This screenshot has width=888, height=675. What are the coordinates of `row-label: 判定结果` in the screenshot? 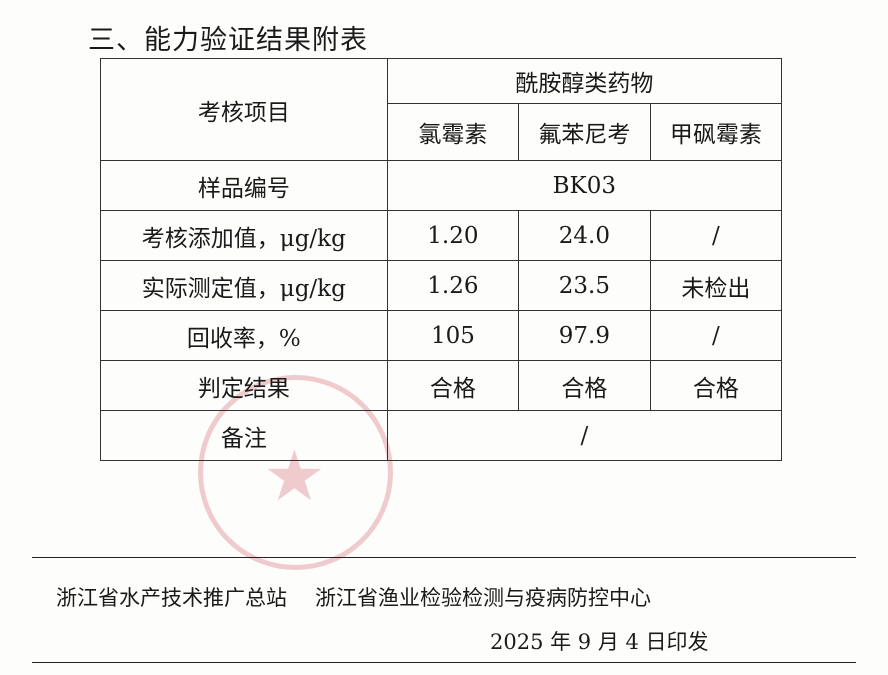 It's located at (244, 385).